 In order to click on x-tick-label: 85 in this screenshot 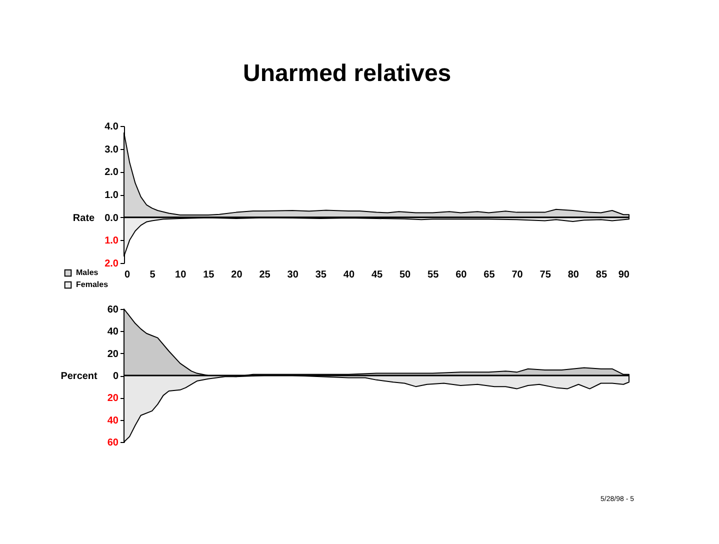, I will do `click(602, 275)`.